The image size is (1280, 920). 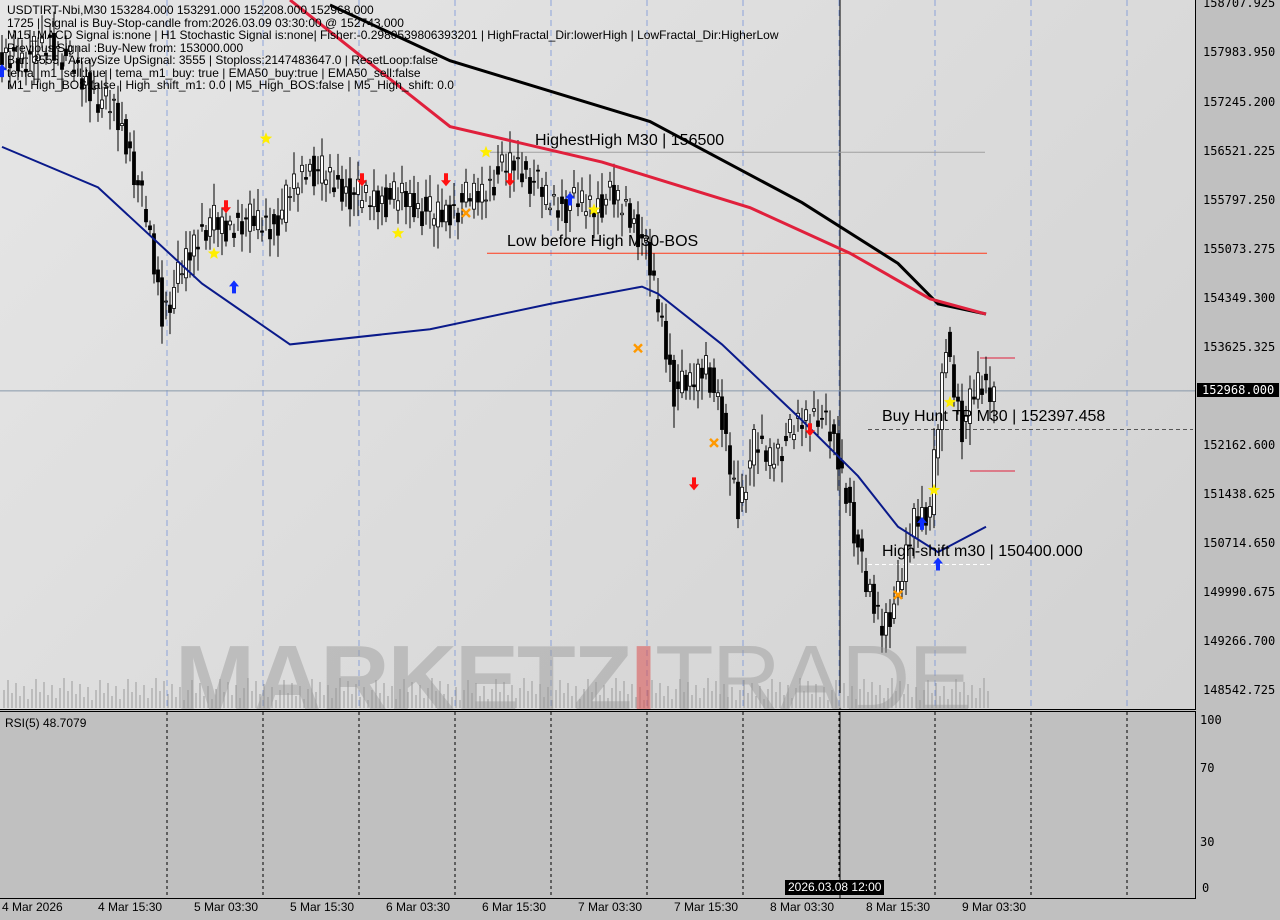 I want to click on cross-icon, so click(x=898, y=595).